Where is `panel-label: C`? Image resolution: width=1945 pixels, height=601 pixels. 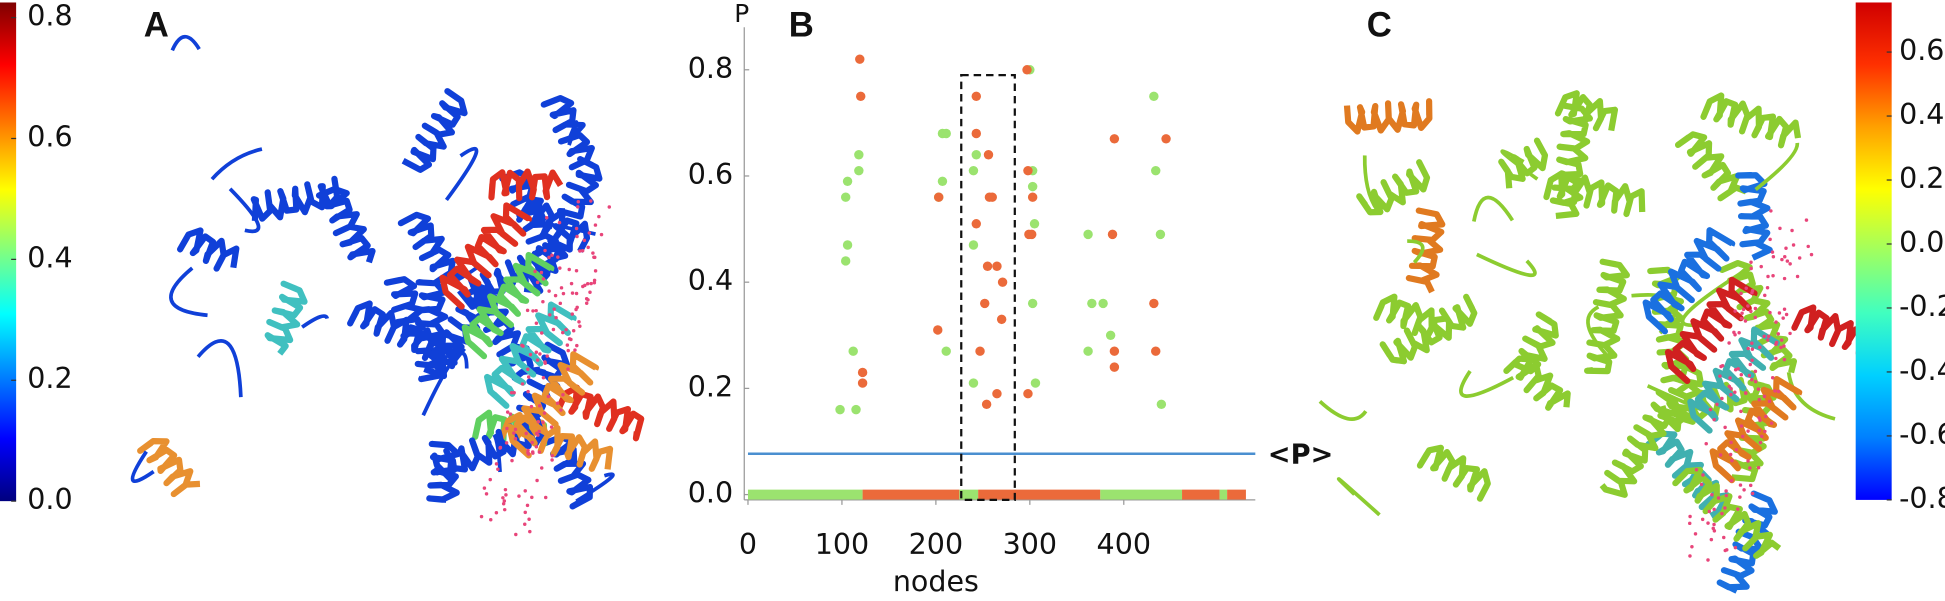
panel-label: C is located at coordinates (1379, 25).